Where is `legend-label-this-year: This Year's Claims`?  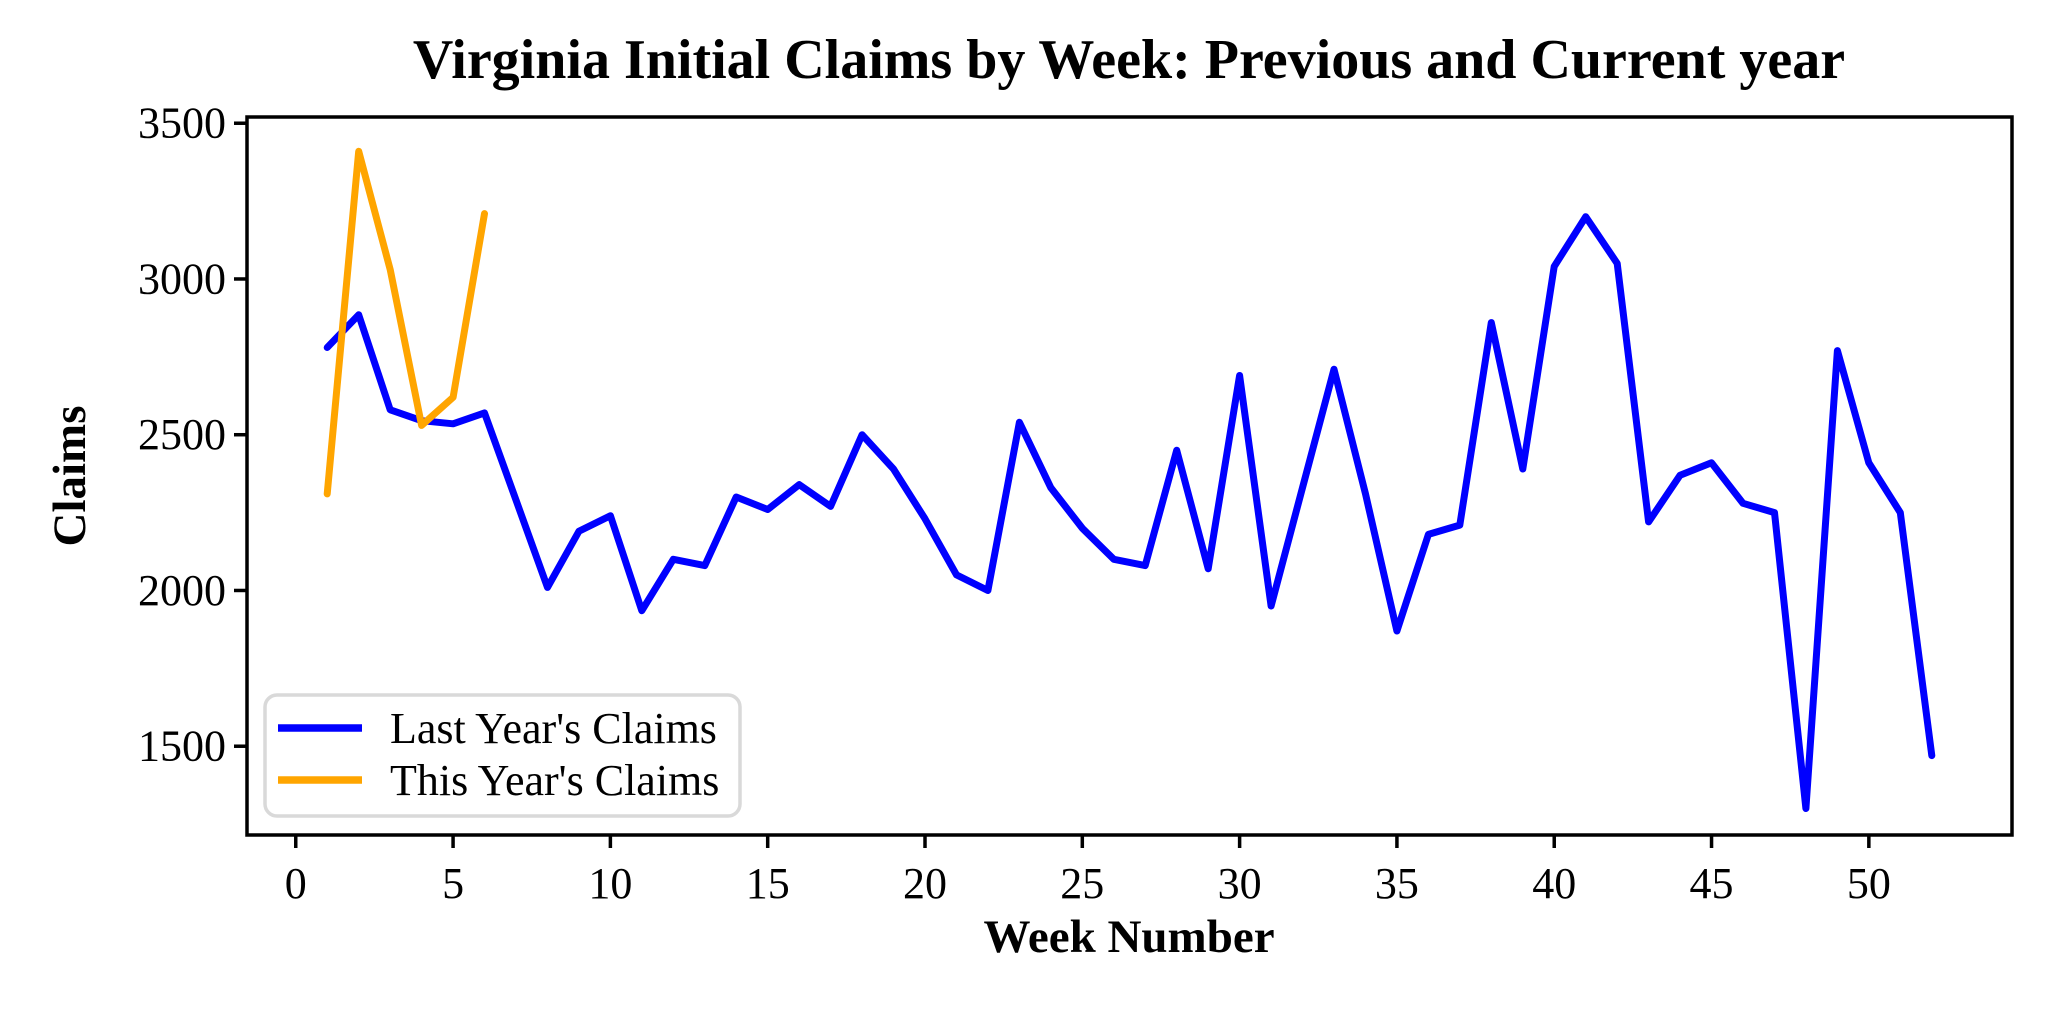 legend-label-this-year: This Year's Claims is located at coordinates (554, 780).